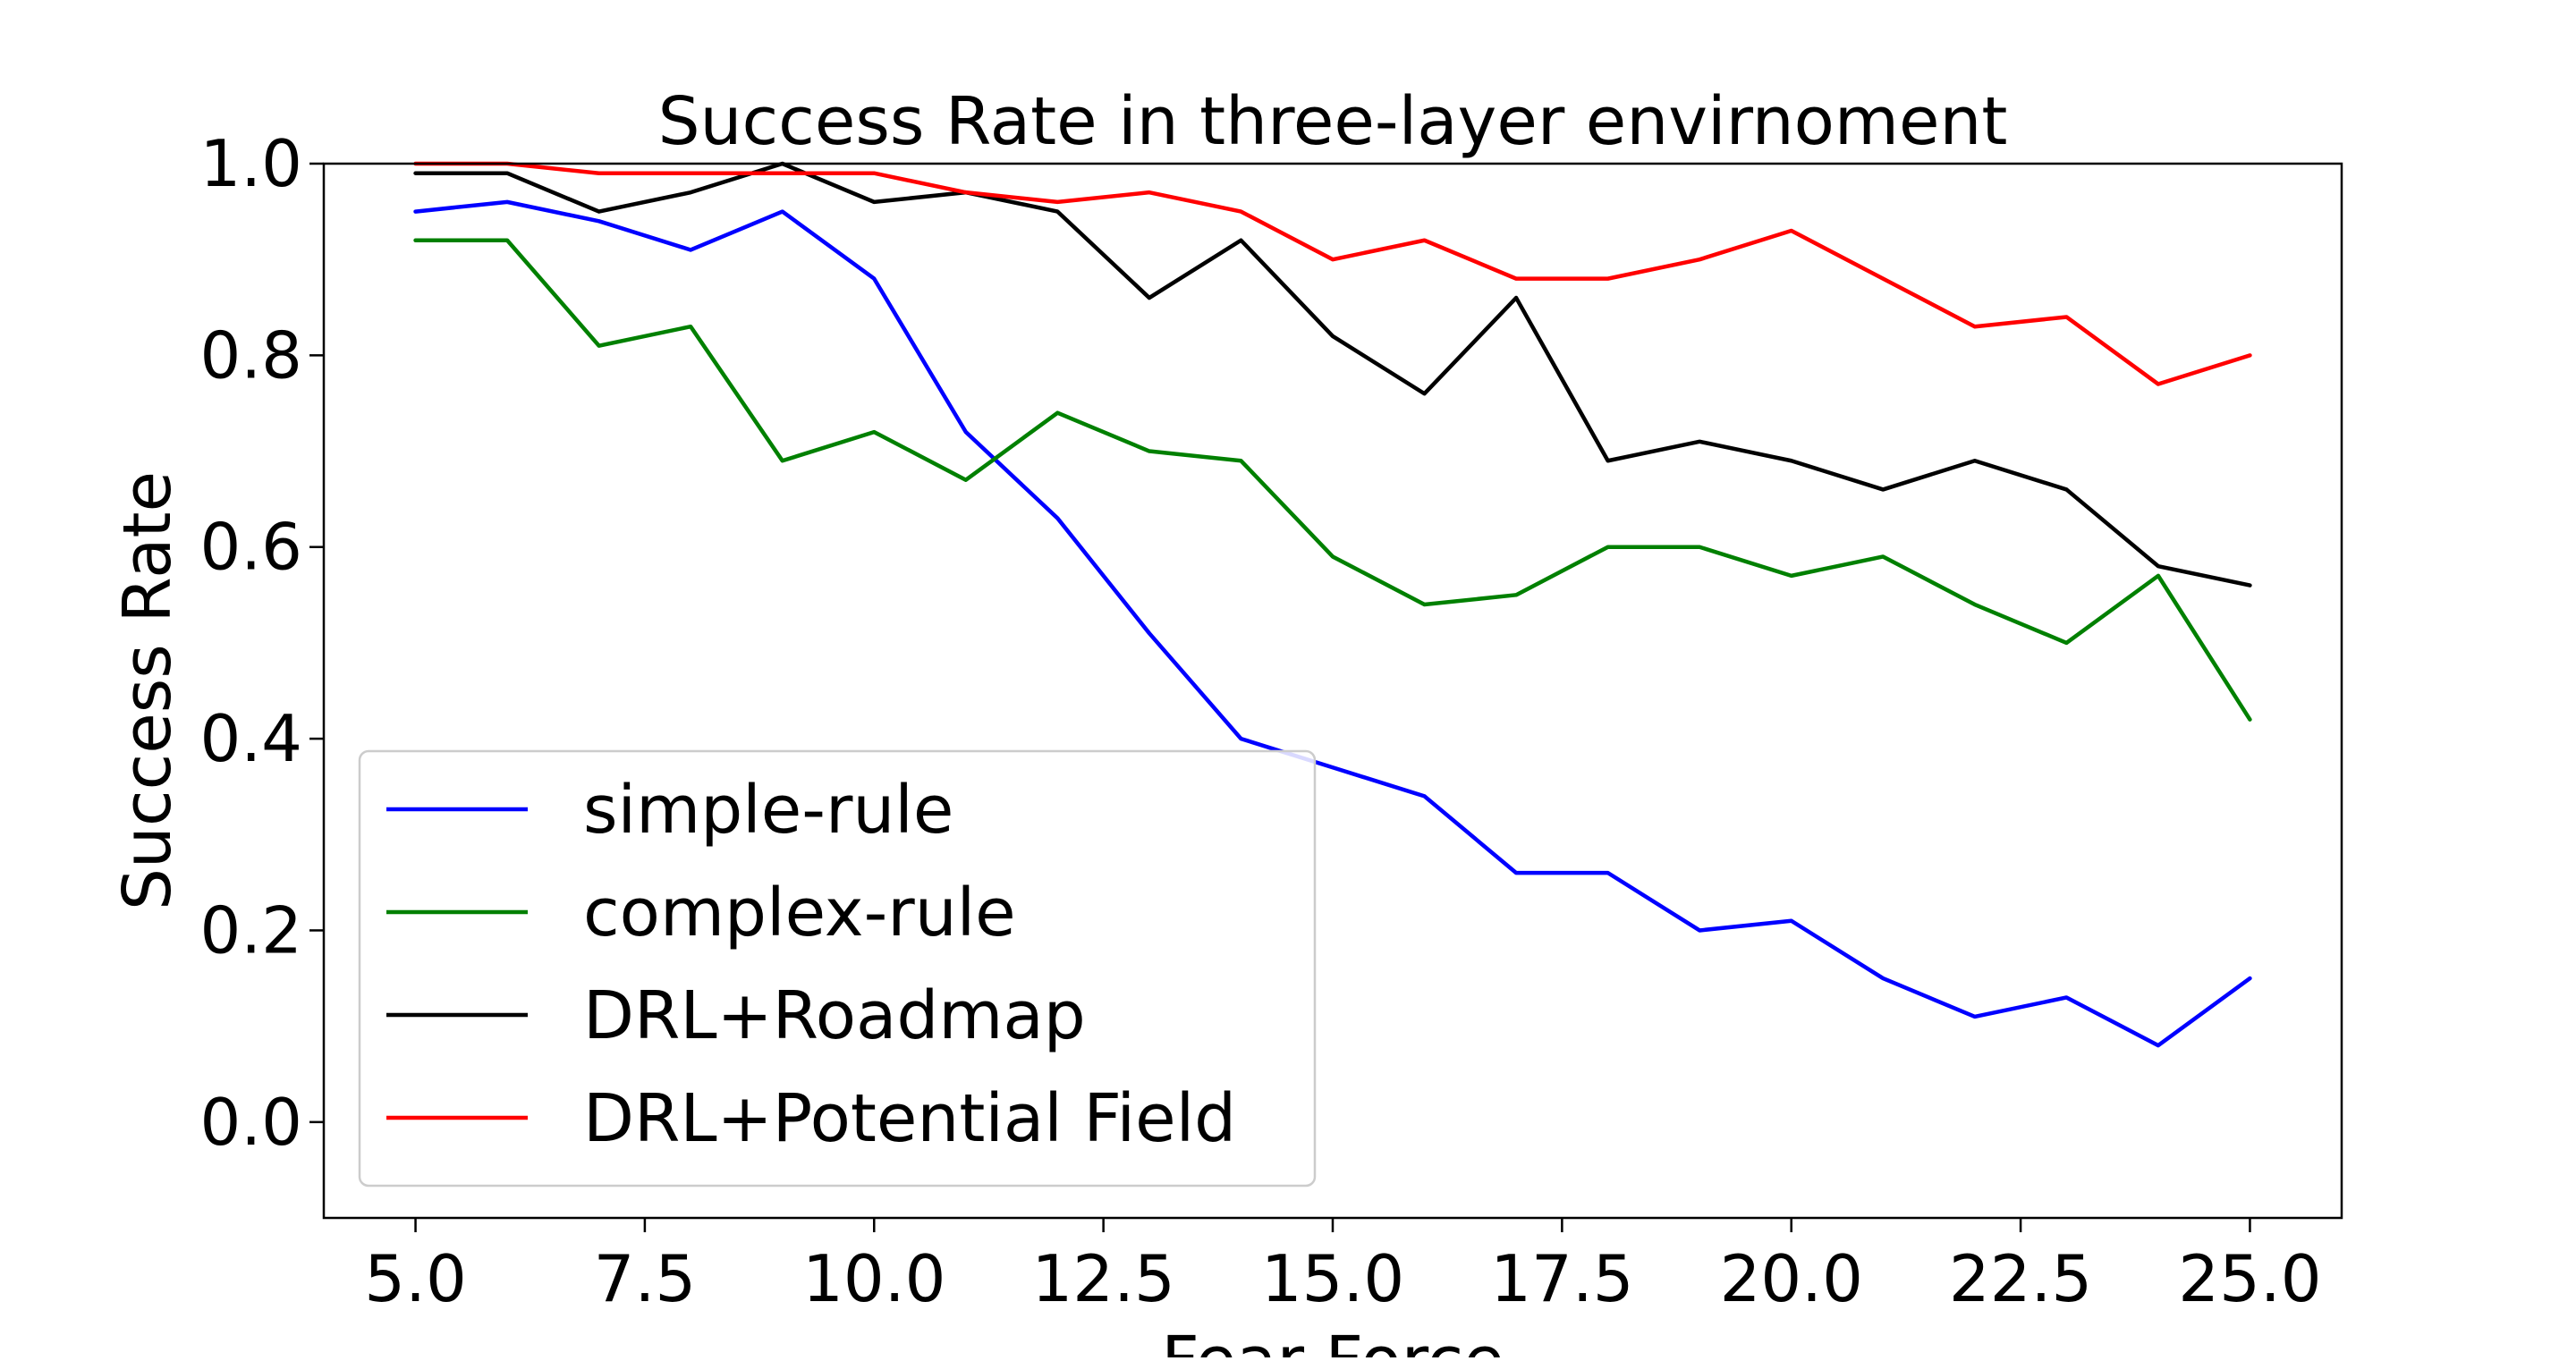 The width and height of the screenshot is (2576, 1361). I want to click on y-tick-label: 0.4, so click(250, 738).